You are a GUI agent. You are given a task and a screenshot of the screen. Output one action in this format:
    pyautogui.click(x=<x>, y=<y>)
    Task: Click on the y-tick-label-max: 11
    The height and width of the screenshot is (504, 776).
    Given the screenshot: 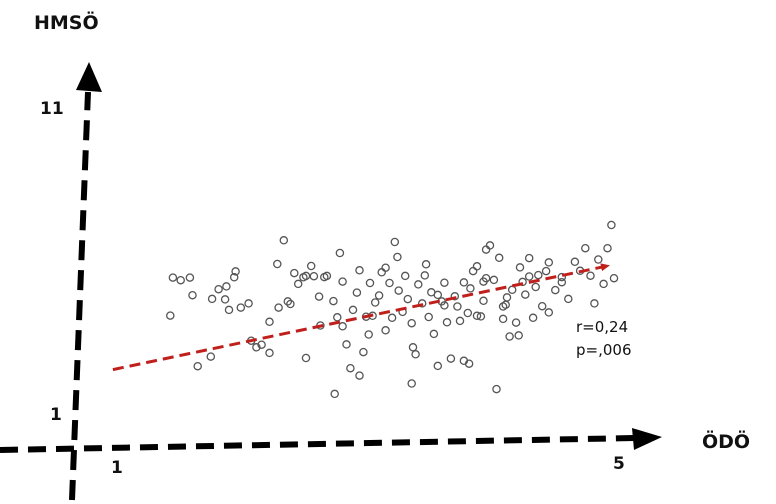 What is the action you would take?
    pyautogui.click(x=52, y=109)
    